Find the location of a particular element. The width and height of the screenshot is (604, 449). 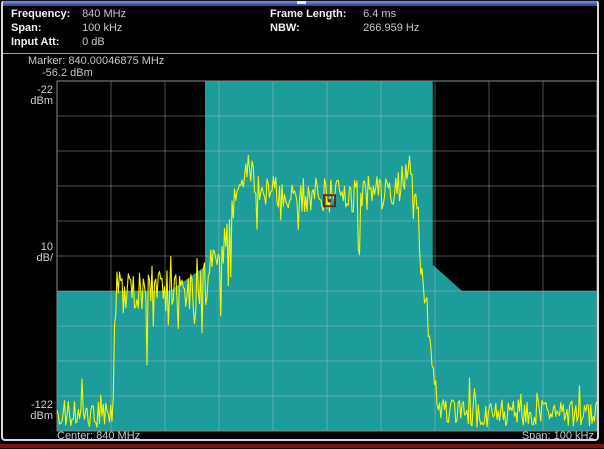

input-att-label: Input Att: is located at coordinates (35, 42).